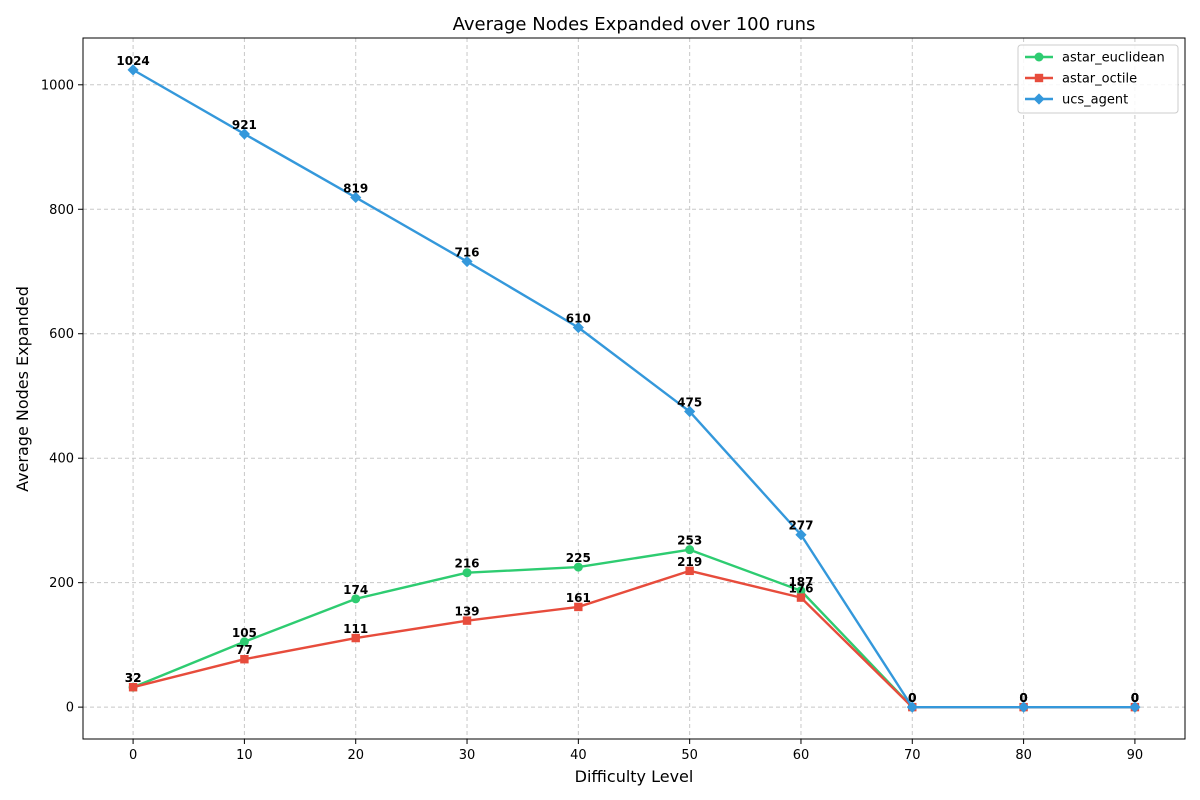  What do you see at coordinates (1113, 58) in the screenshot?
I see `legend-label: astar_euclidean` at bounding box center [1113, 58].